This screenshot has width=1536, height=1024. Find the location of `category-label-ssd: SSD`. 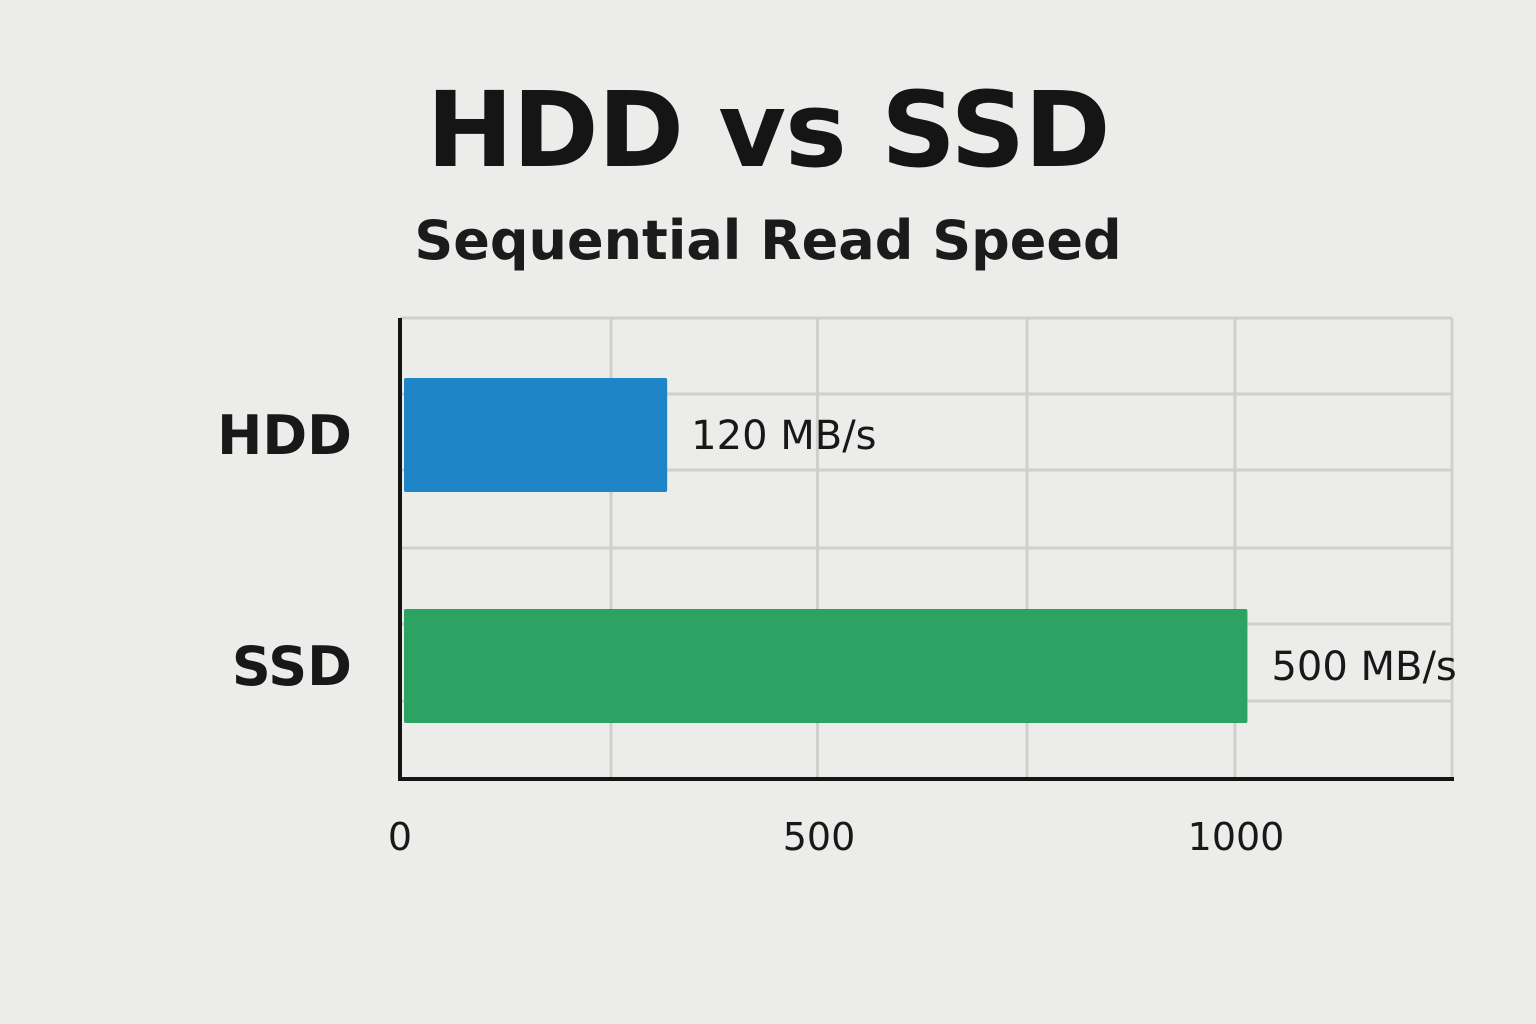

category-label-ssd: SSD is located at coordinates (292, 666).